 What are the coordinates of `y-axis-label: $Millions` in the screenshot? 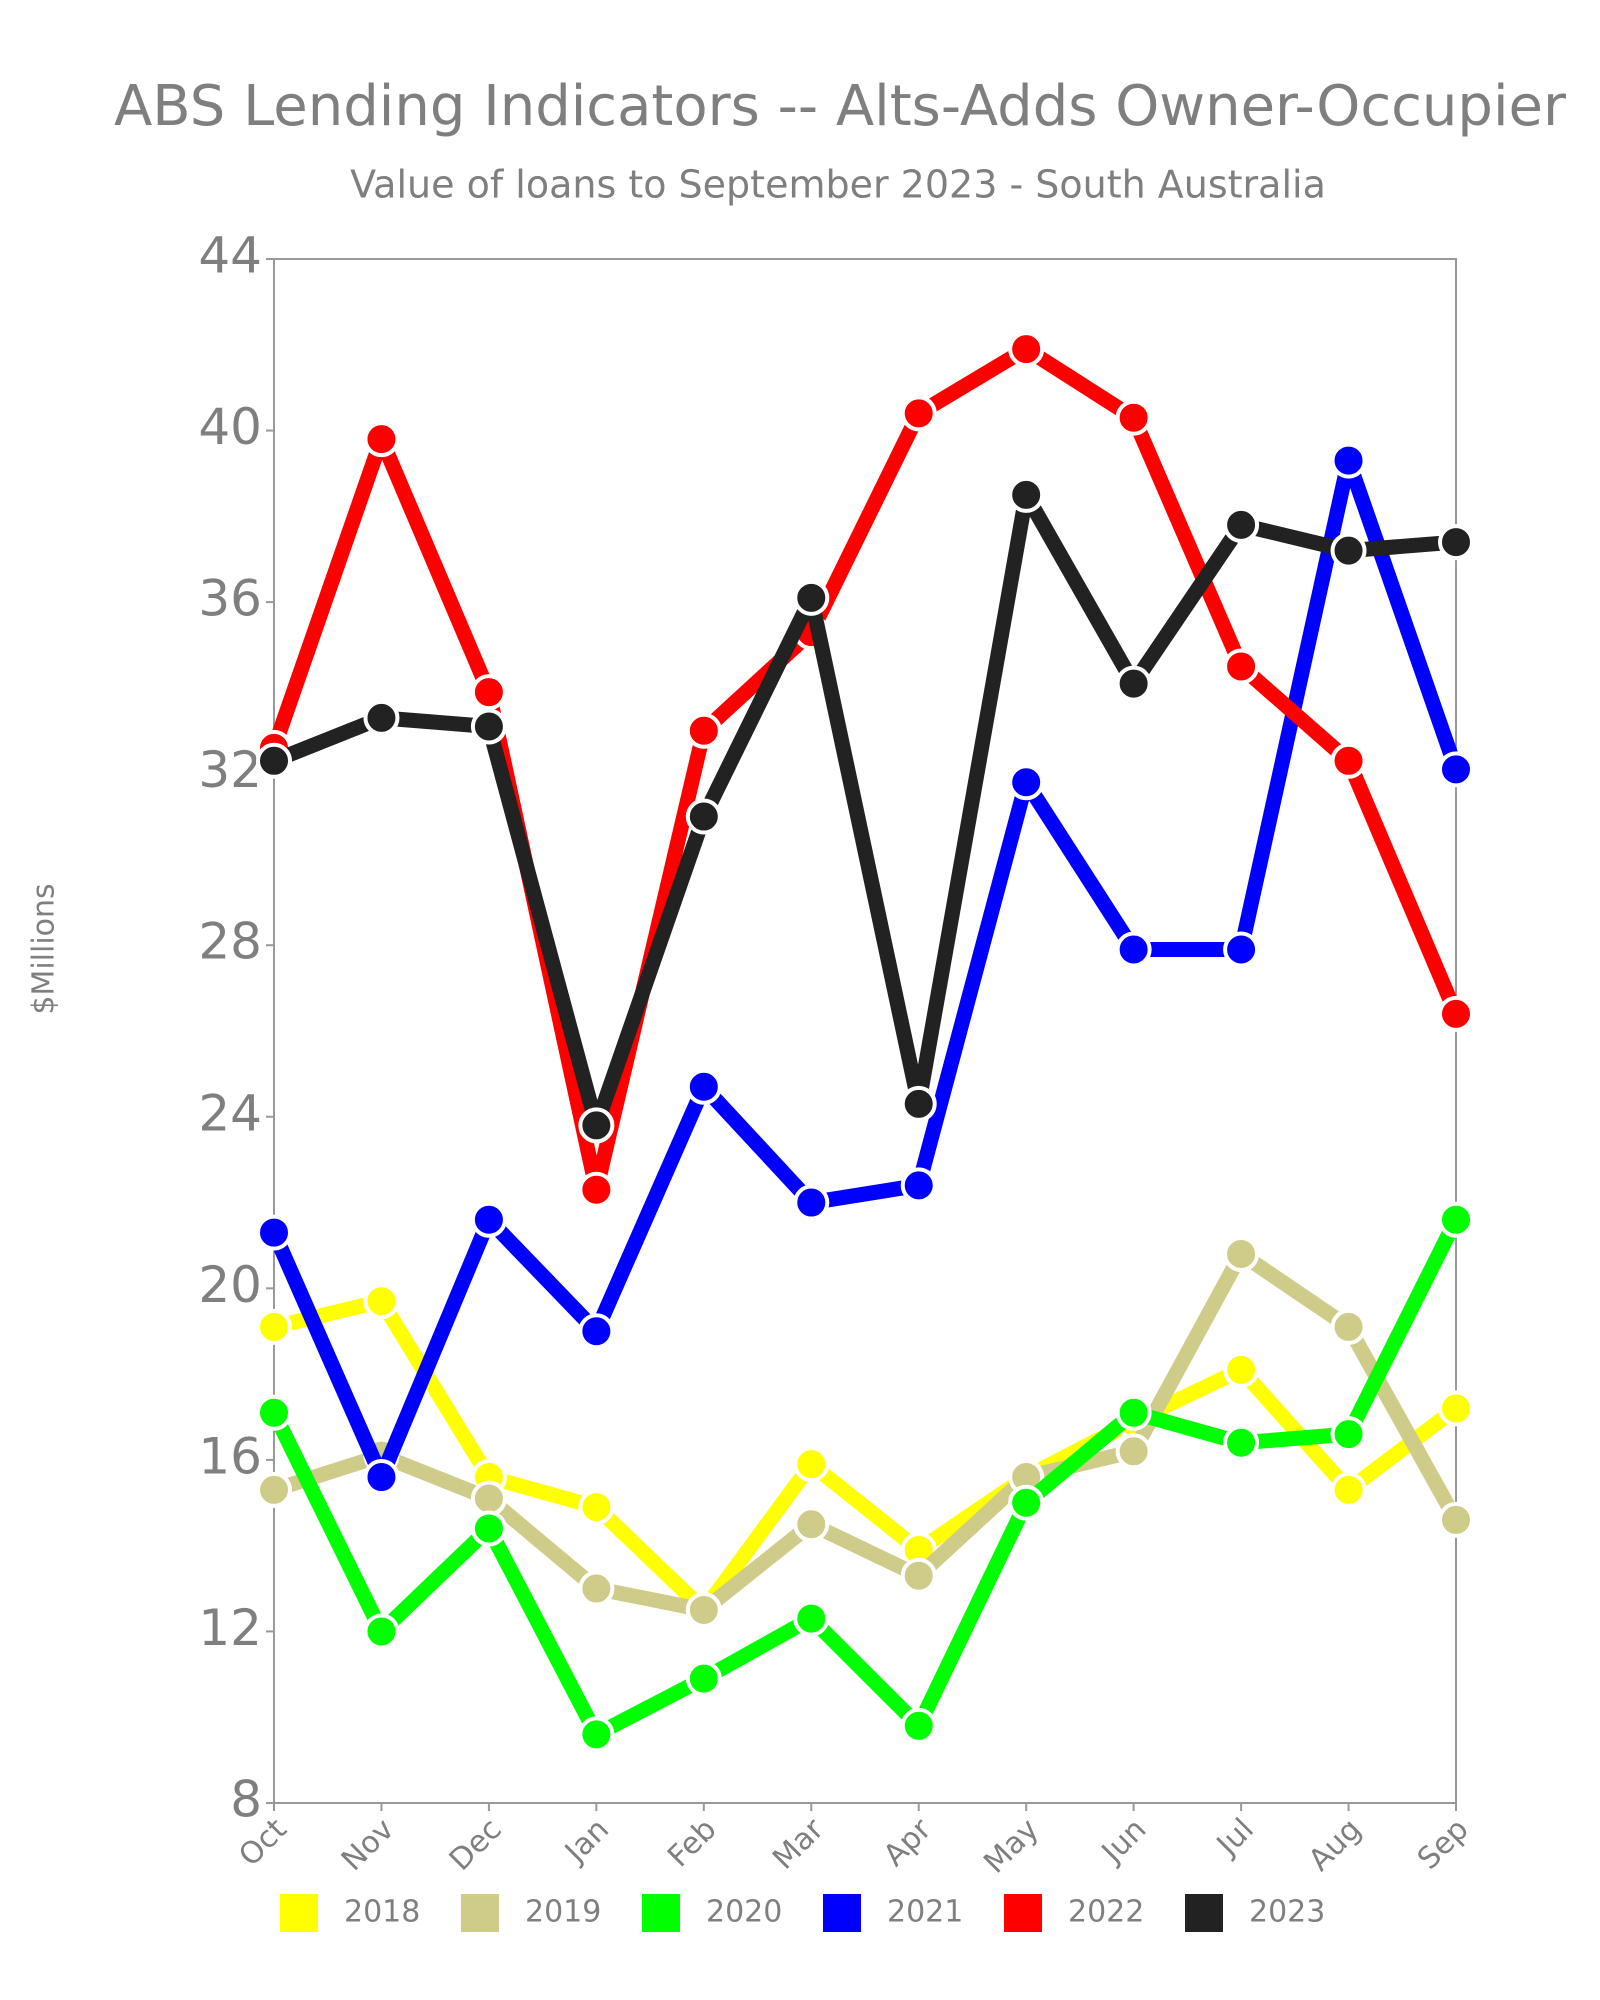 It's located at (44, 948).